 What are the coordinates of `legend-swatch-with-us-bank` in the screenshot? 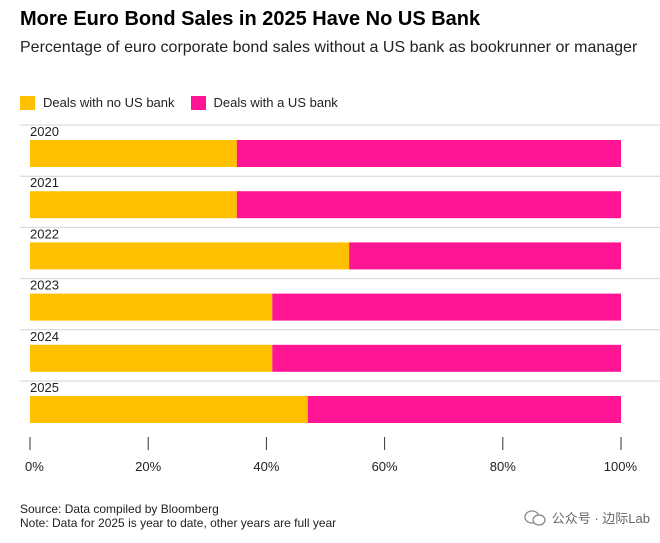 It's located at (198, 102).